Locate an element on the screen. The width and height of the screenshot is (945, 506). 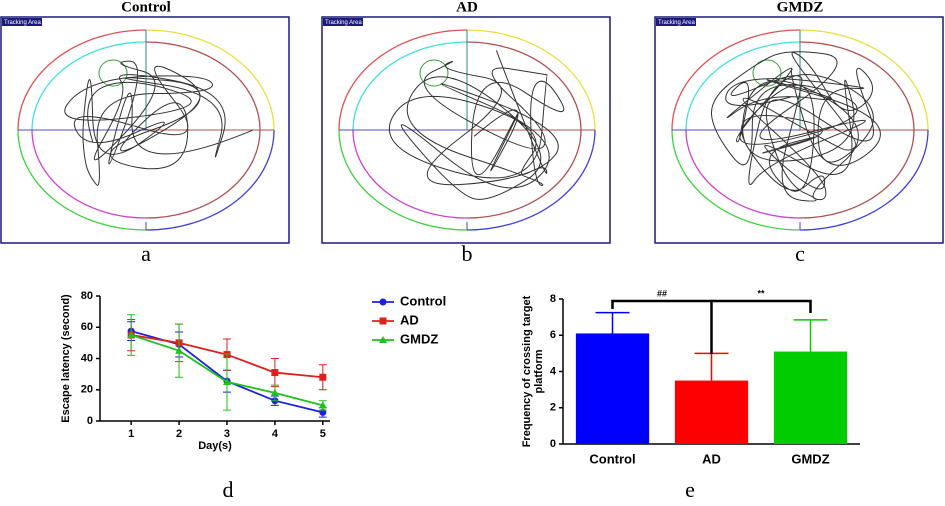
panel-label: c is located at coordinates (800, 253).